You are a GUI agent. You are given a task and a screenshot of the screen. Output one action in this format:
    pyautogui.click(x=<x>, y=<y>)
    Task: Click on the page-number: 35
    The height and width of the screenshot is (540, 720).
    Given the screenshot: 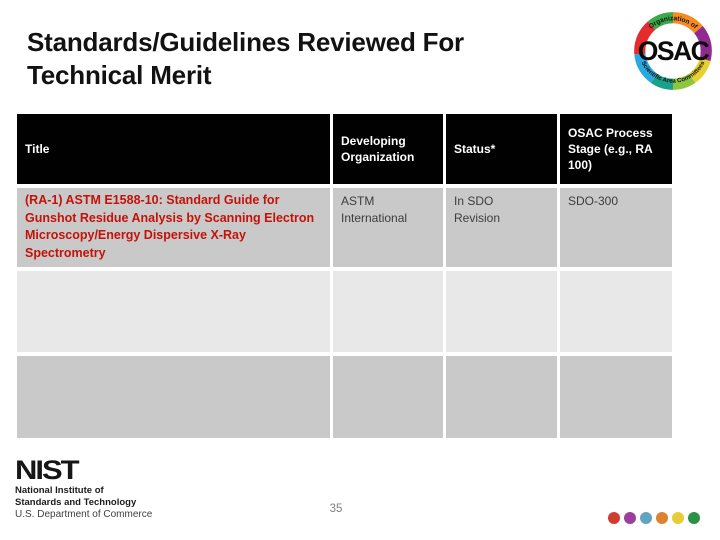 What is the action you would take?
    pyautogui.click(x=336, y=509)
    